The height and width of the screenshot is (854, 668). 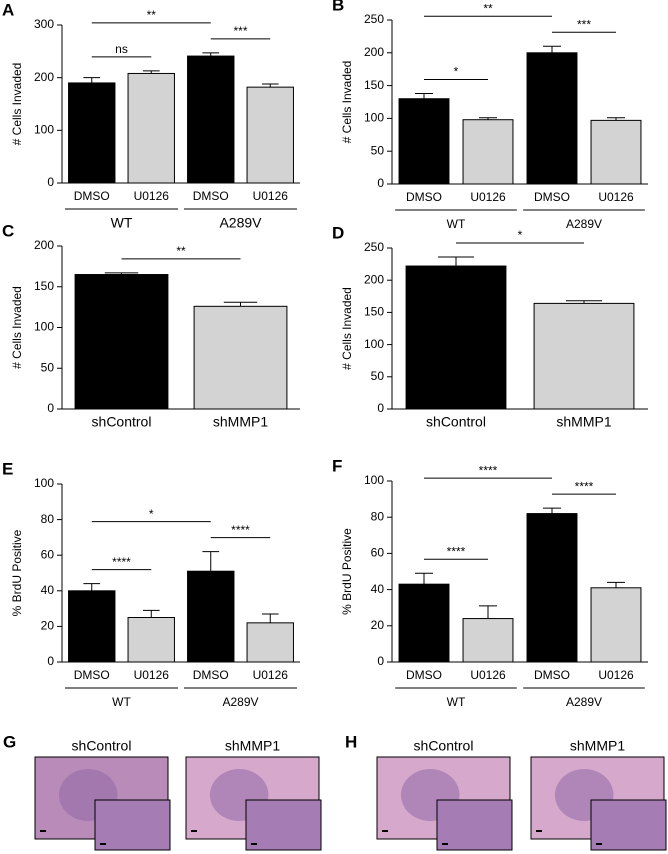 What do you see at coordinates (8, 230) in the screenshot?
I see `panel-letter: C` at bounding box center [8, 230].